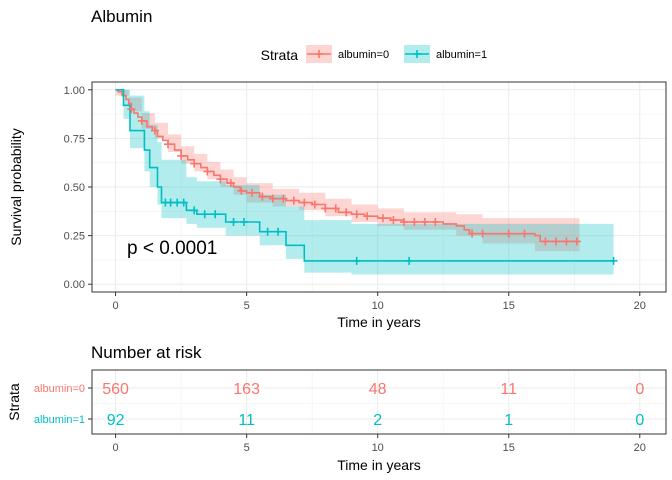  What do you see at coordinates (14, 402) in the screenshot?
I see `risk-y-axis-label: Strata` at bounding box center [14, 402].